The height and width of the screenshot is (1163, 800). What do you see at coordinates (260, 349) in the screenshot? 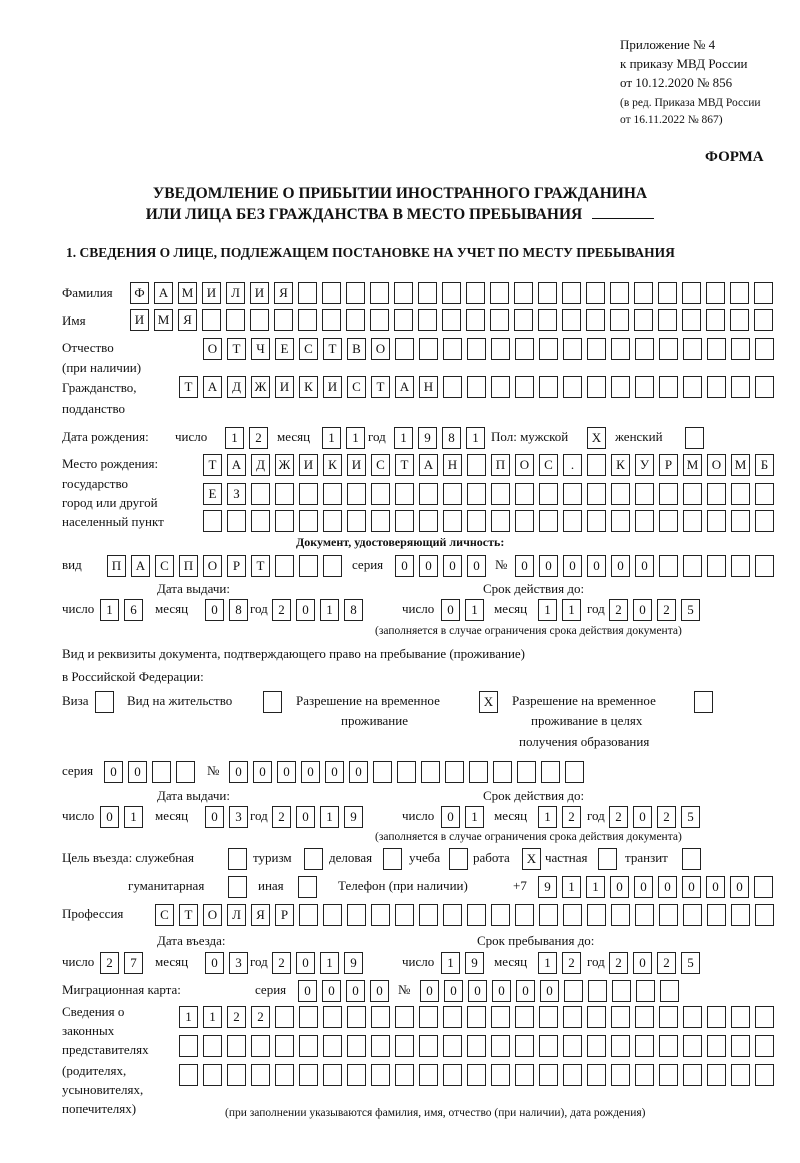
I see `patronymic-cell: Ч` at bounding box center [260, 349].